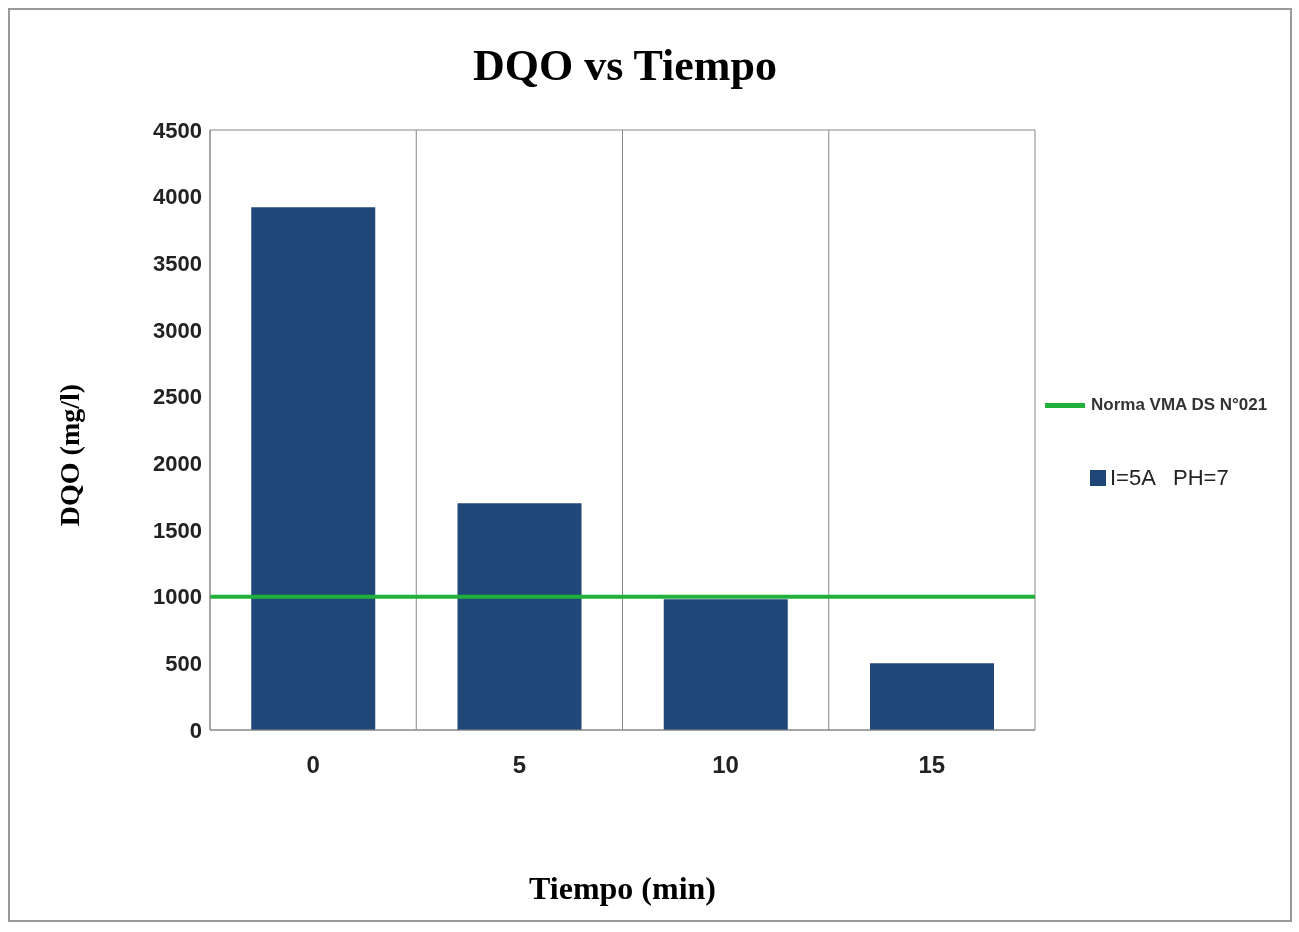 The image size is (1299, 932). I want to click on x-tick-label: 15, so click(932, 765).